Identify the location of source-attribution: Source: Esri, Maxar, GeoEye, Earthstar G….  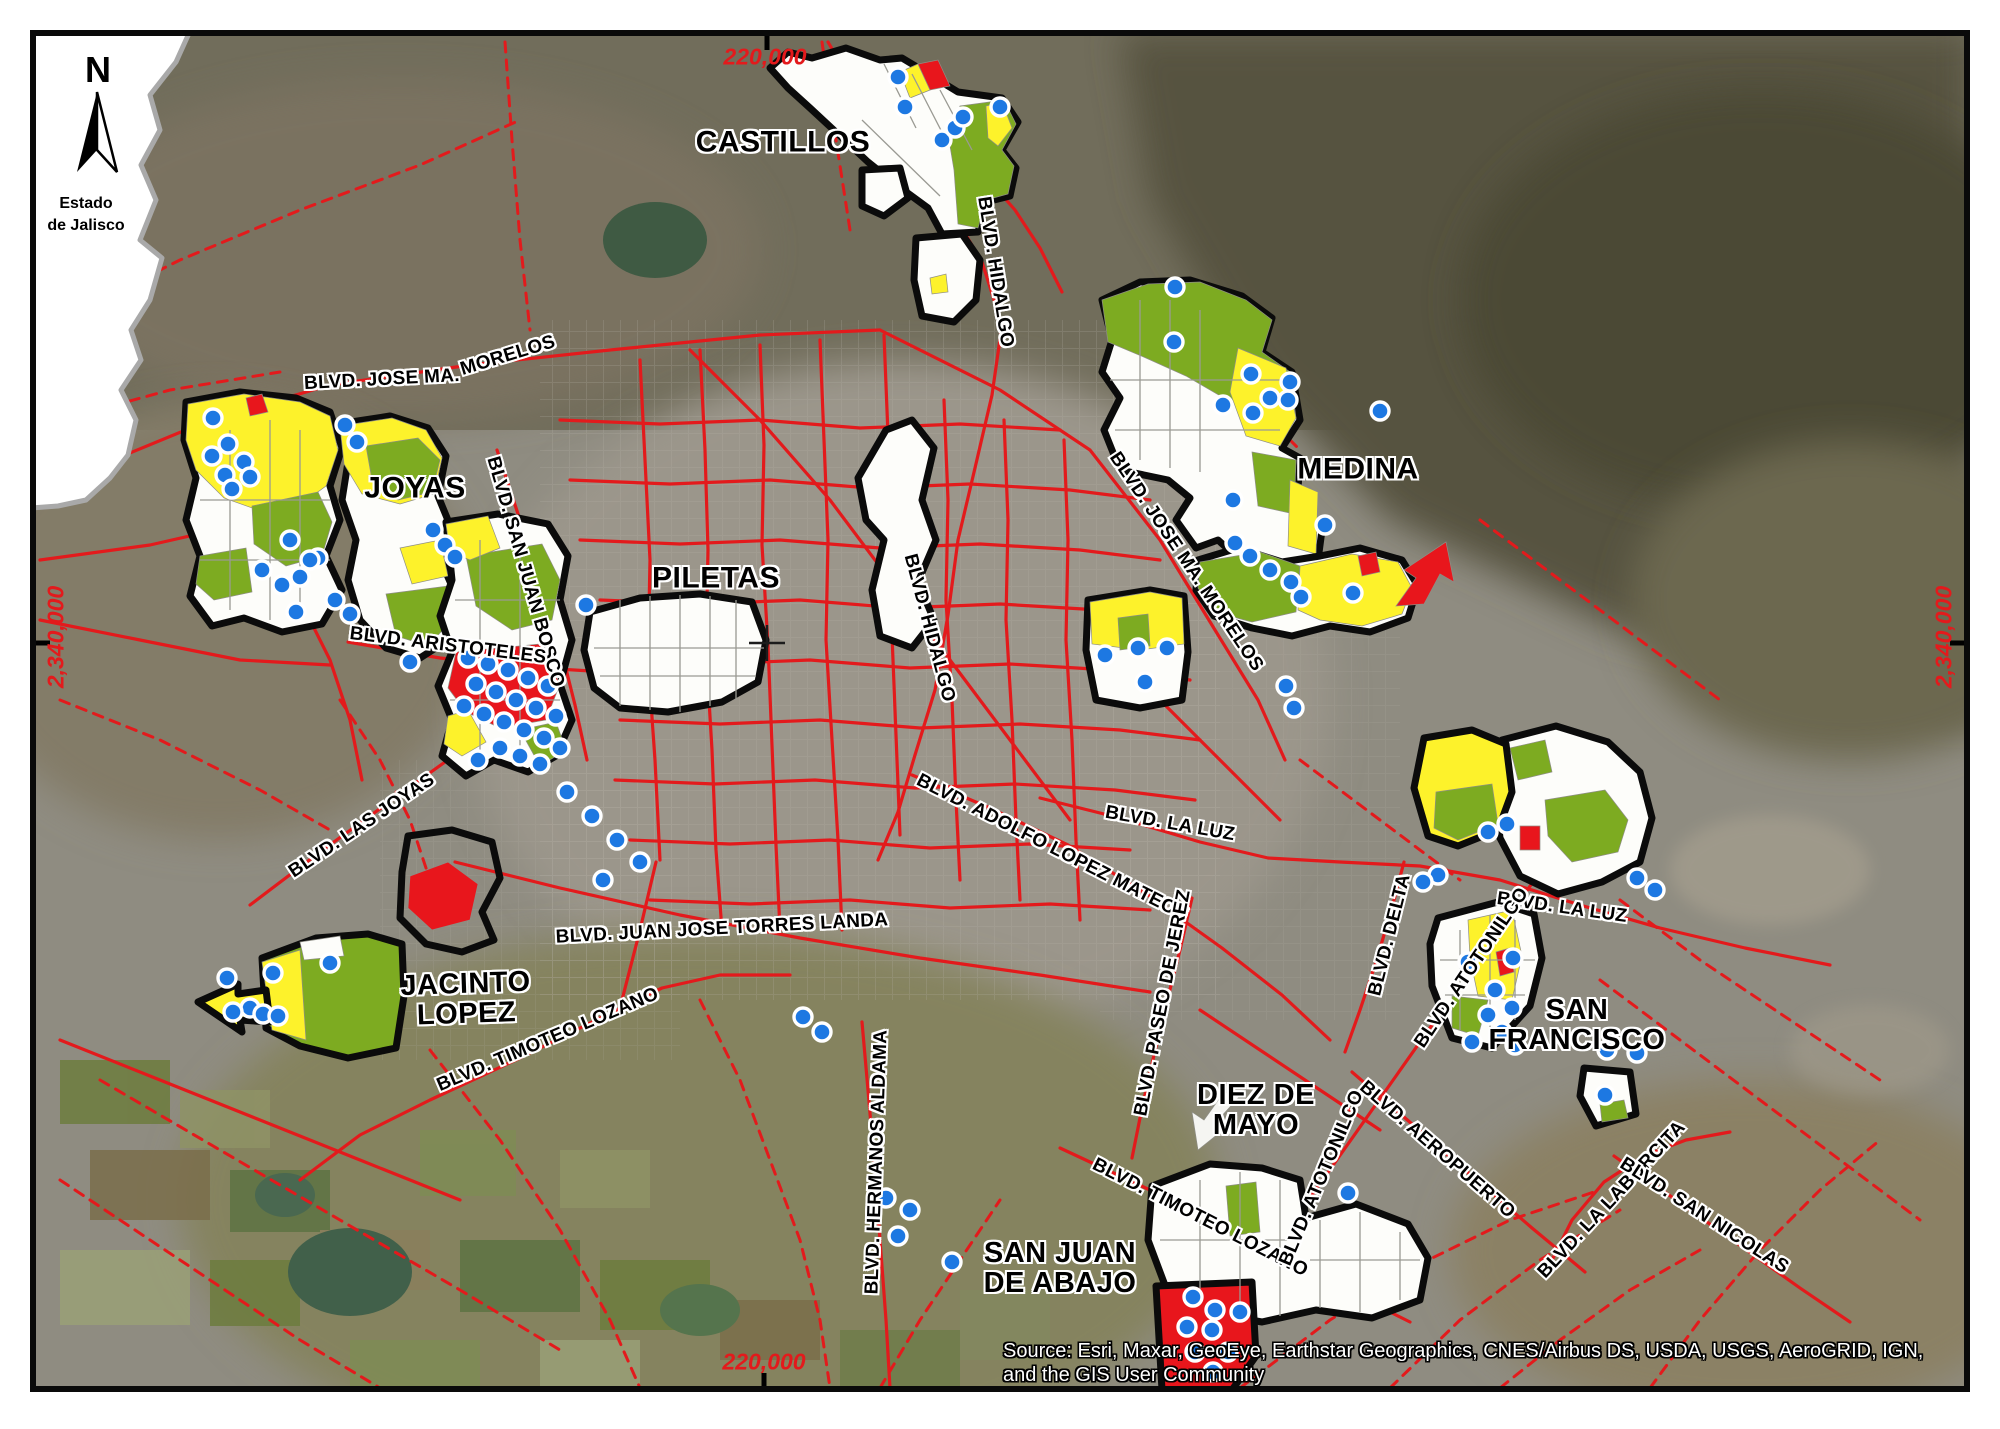
(1490, 1363).